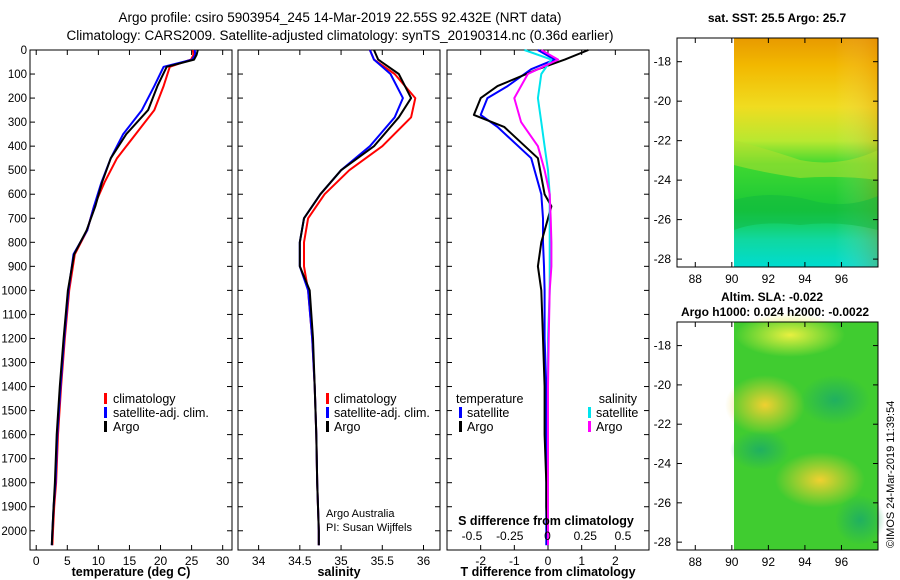  Describe the element at coordinates (17, 267) in the screenshot. I see `depth-tick-label: 900` at that location.